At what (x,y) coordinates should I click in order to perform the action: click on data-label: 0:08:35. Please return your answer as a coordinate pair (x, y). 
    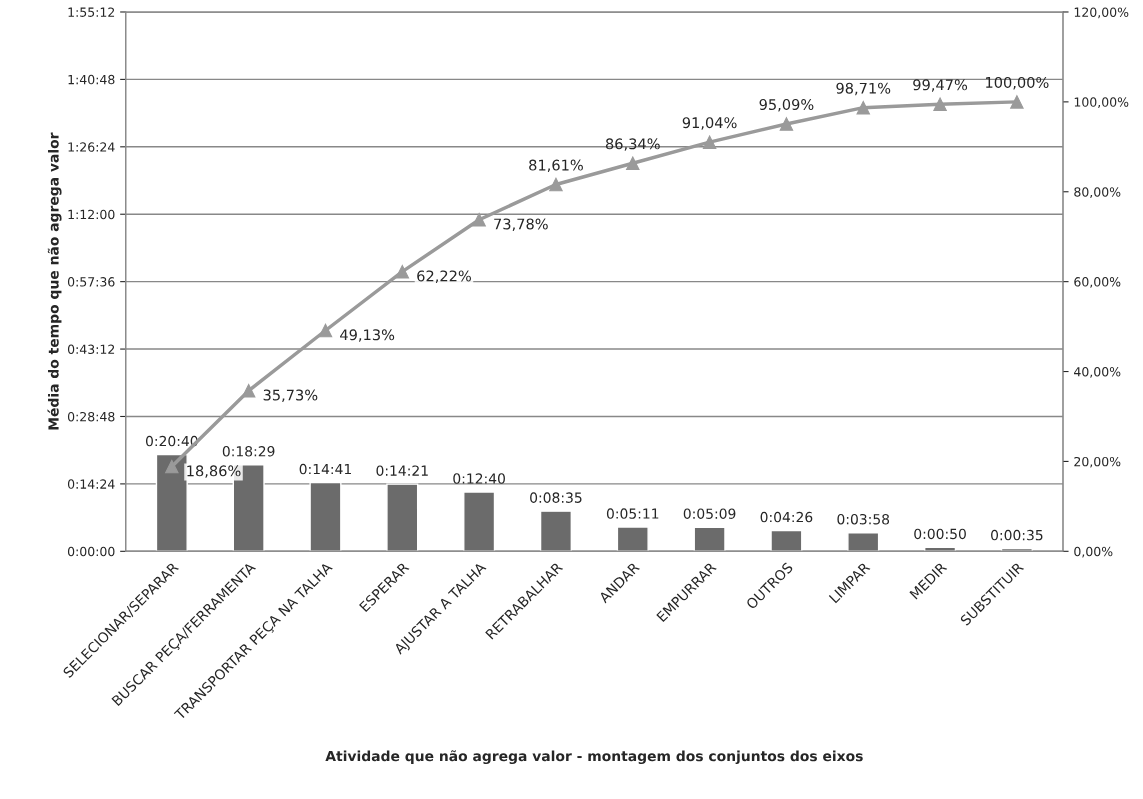
    Looking at the image, I should click on (556, 497).